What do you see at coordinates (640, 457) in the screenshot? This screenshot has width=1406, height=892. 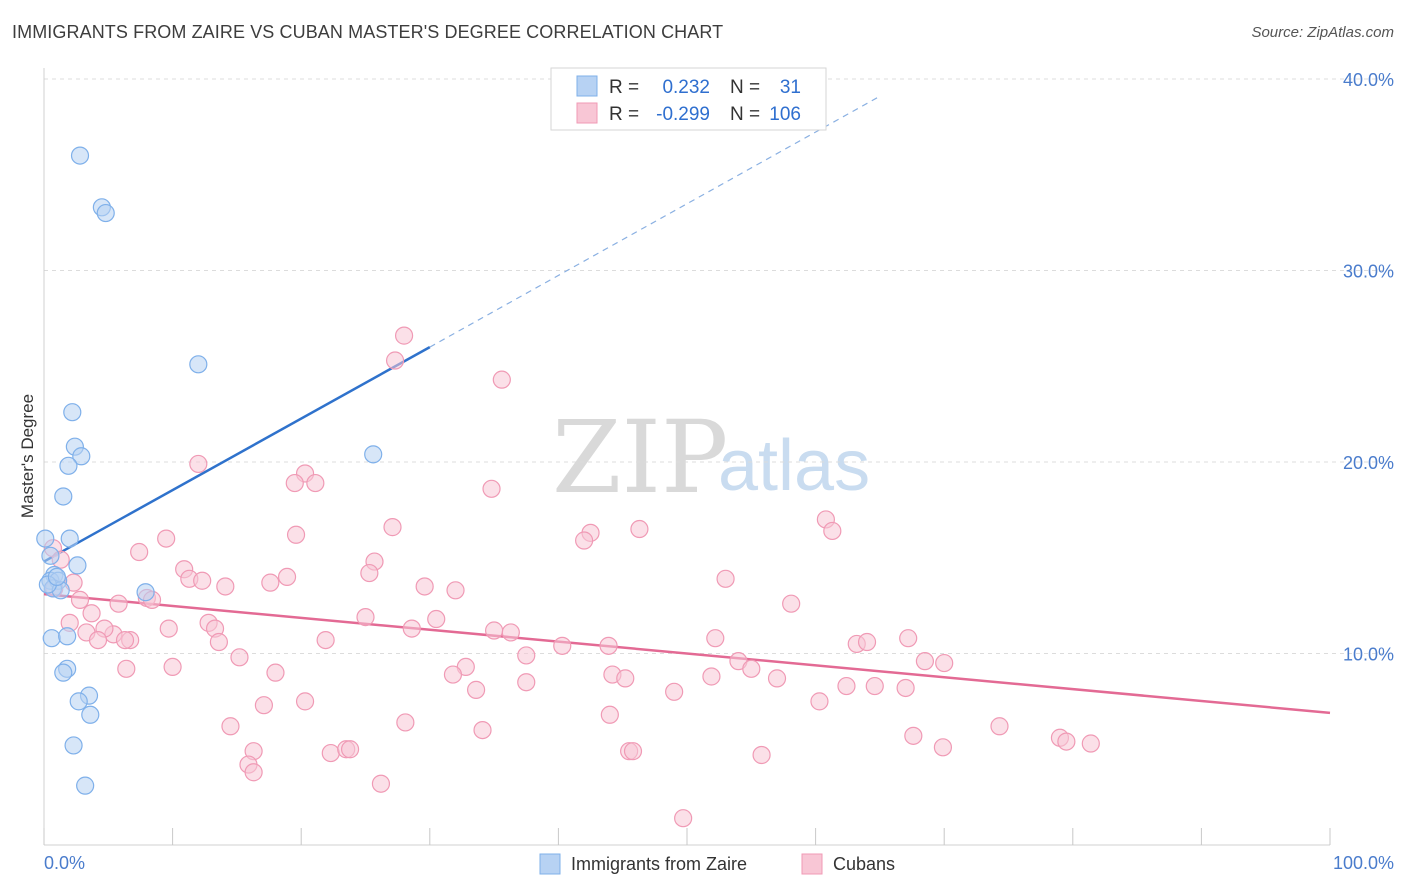 I see `watermark-zip: ZIP` at bounding box center [640, 457].